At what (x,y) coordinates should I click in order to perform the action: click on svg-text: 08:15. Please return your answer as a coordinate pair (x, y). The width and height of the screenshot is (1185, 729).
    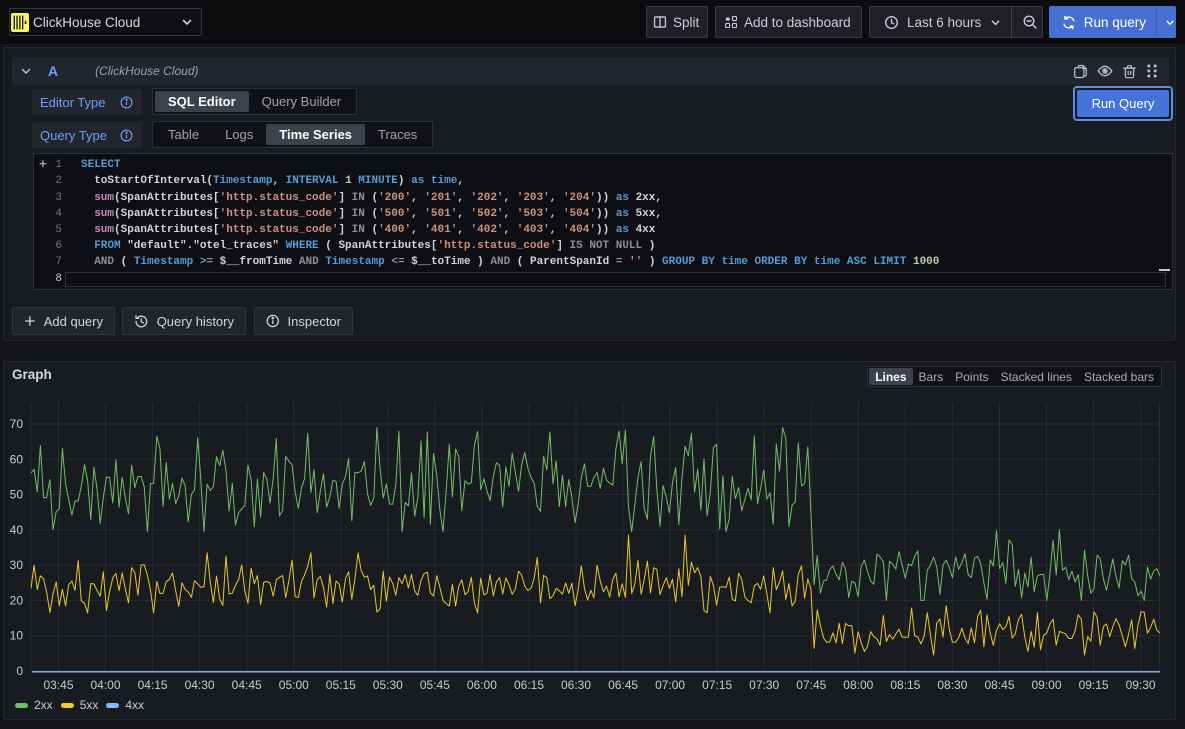
    Looking at the image, I should click on (905, 685).